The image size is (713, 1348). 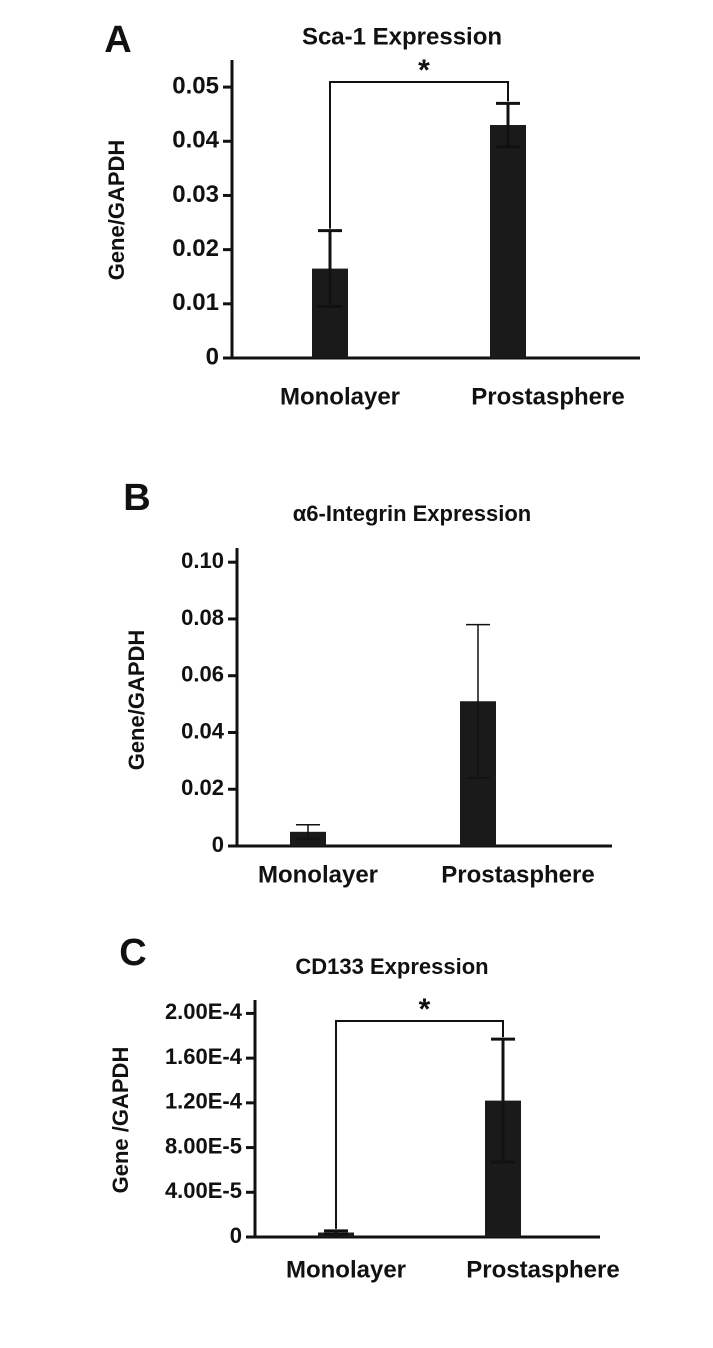 I want to click on y-tick-label: 0.10, so click(x=202, y=560).